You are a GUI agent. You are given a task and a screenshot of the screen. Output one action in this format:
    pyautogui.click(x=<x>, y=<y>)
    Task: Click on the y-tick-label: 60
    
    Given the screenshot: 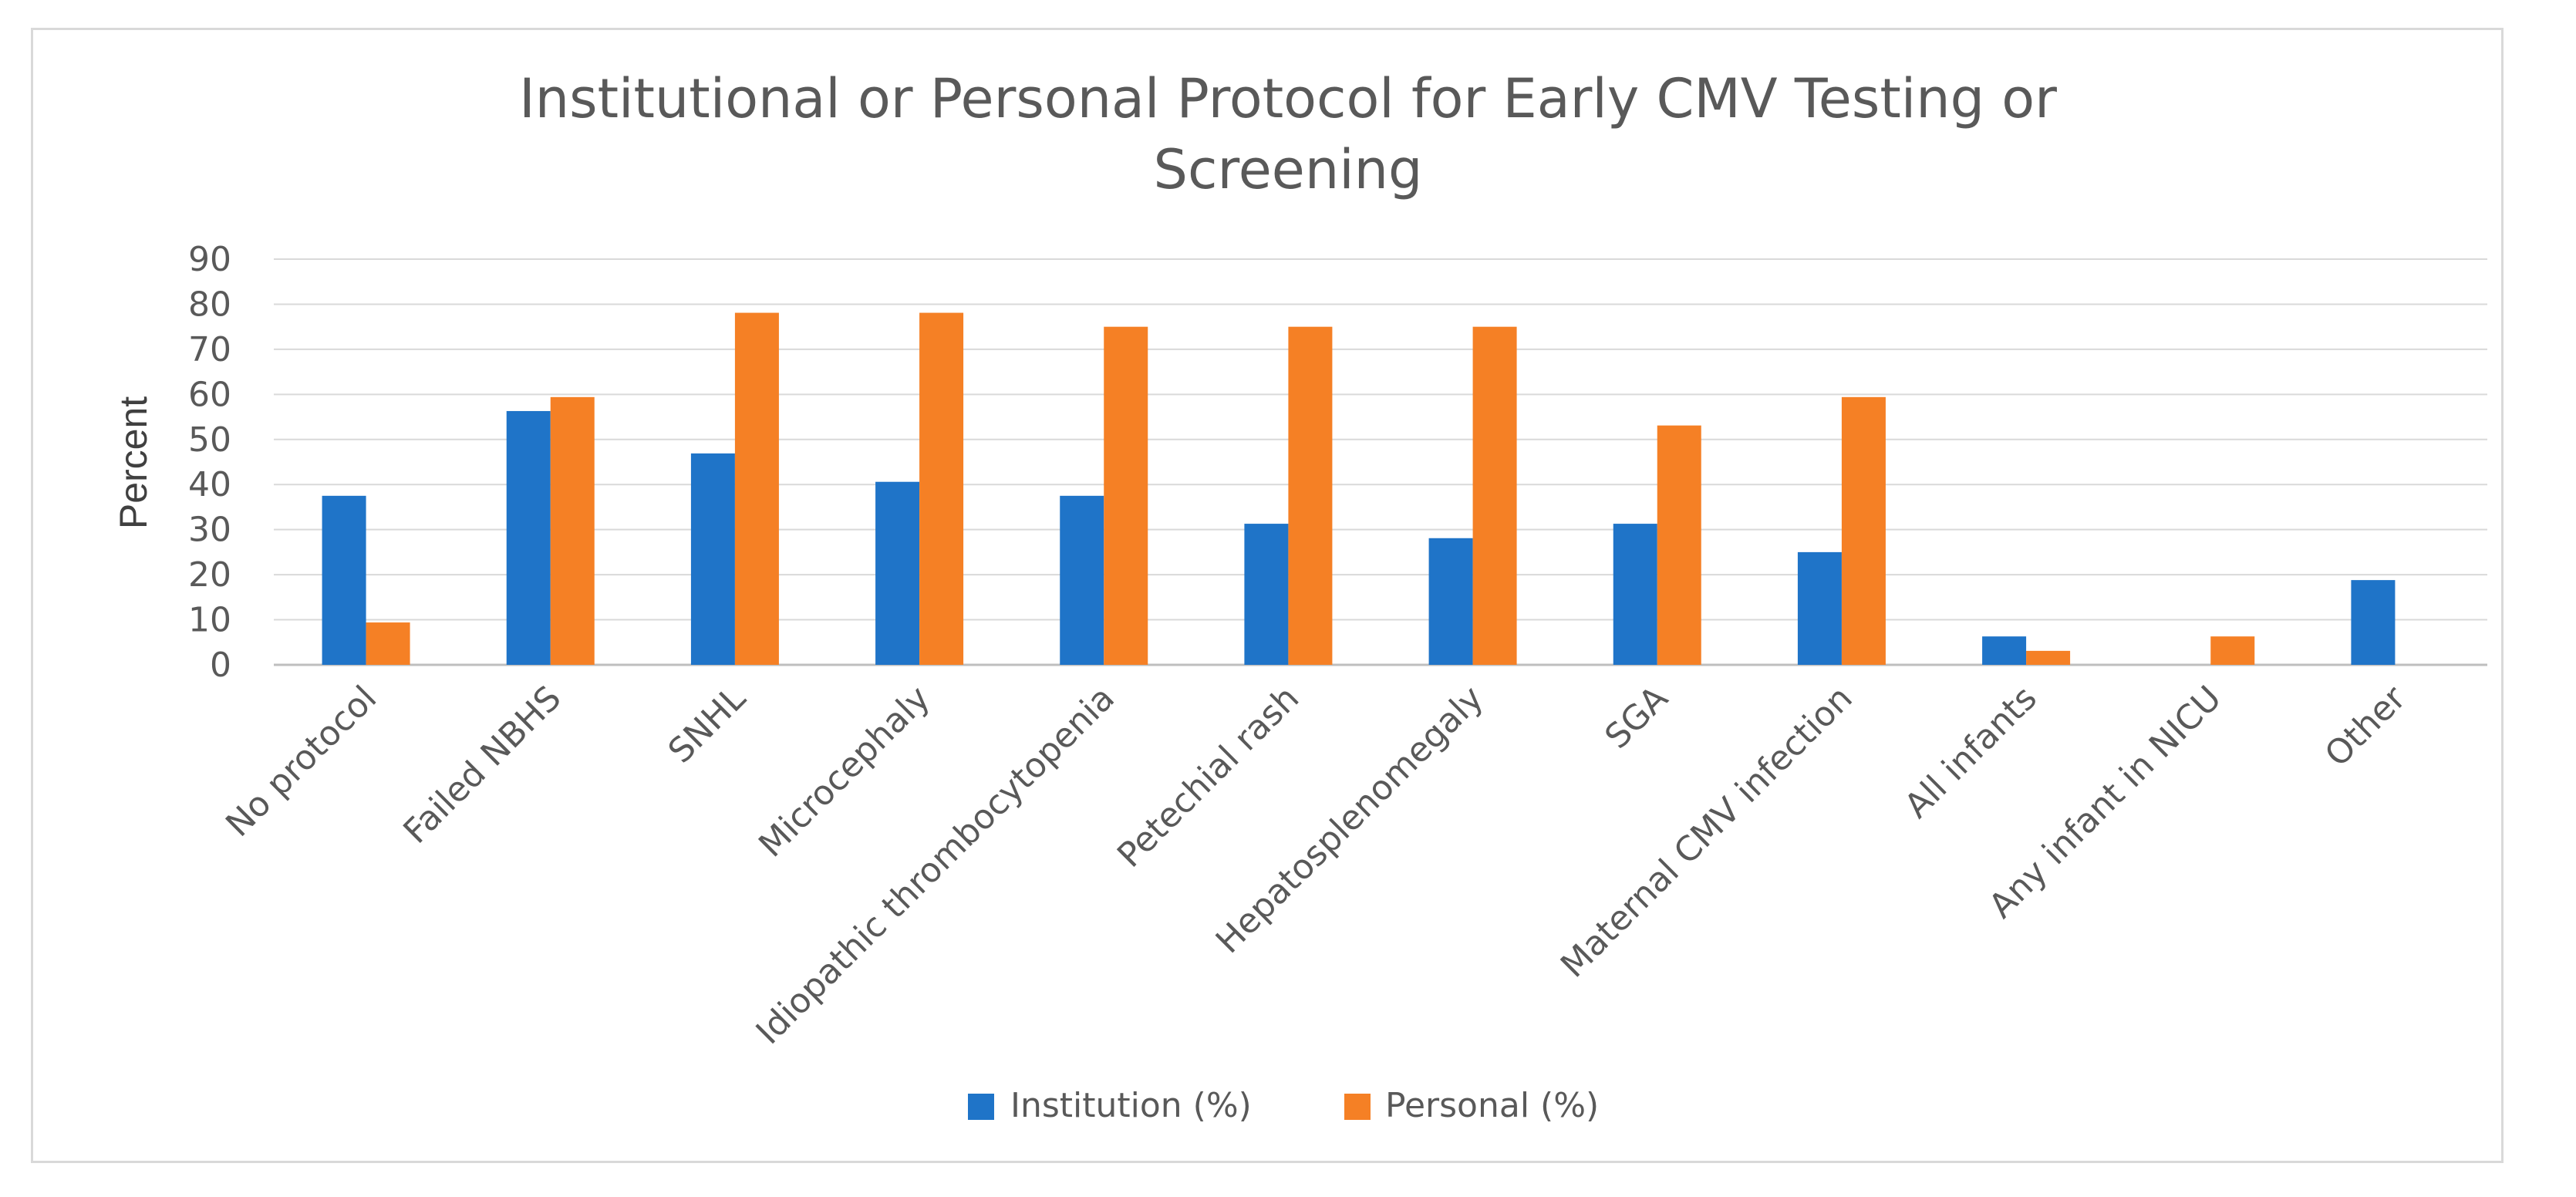 What is the action you would take?
    pyautogui.click(x=209, y=394)
    